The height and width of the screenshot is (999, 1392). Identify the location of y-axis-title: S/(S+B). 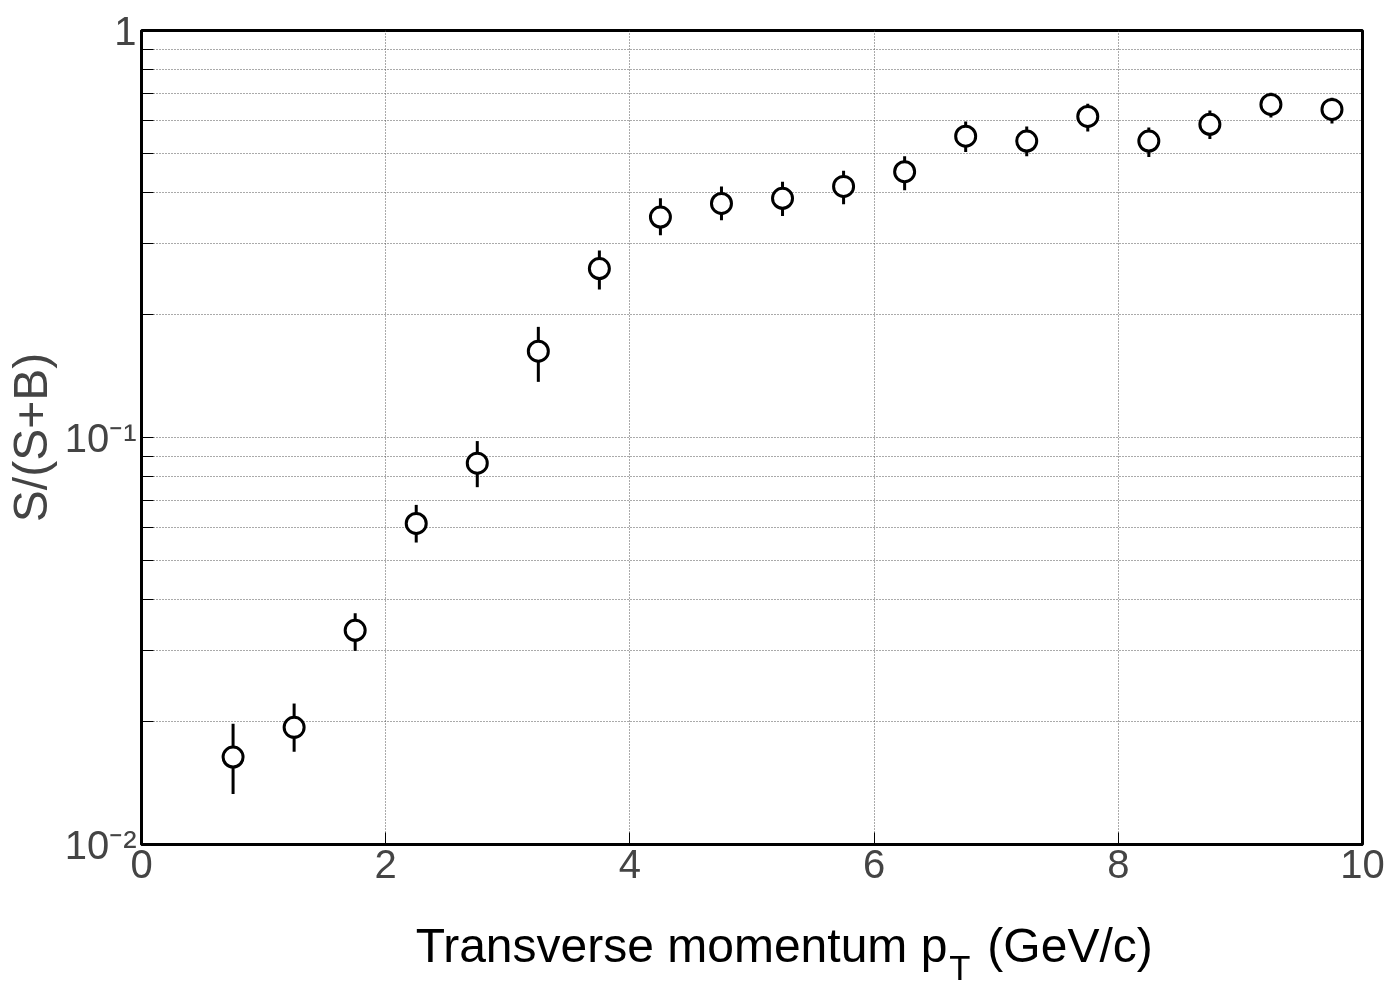
(30, 437).